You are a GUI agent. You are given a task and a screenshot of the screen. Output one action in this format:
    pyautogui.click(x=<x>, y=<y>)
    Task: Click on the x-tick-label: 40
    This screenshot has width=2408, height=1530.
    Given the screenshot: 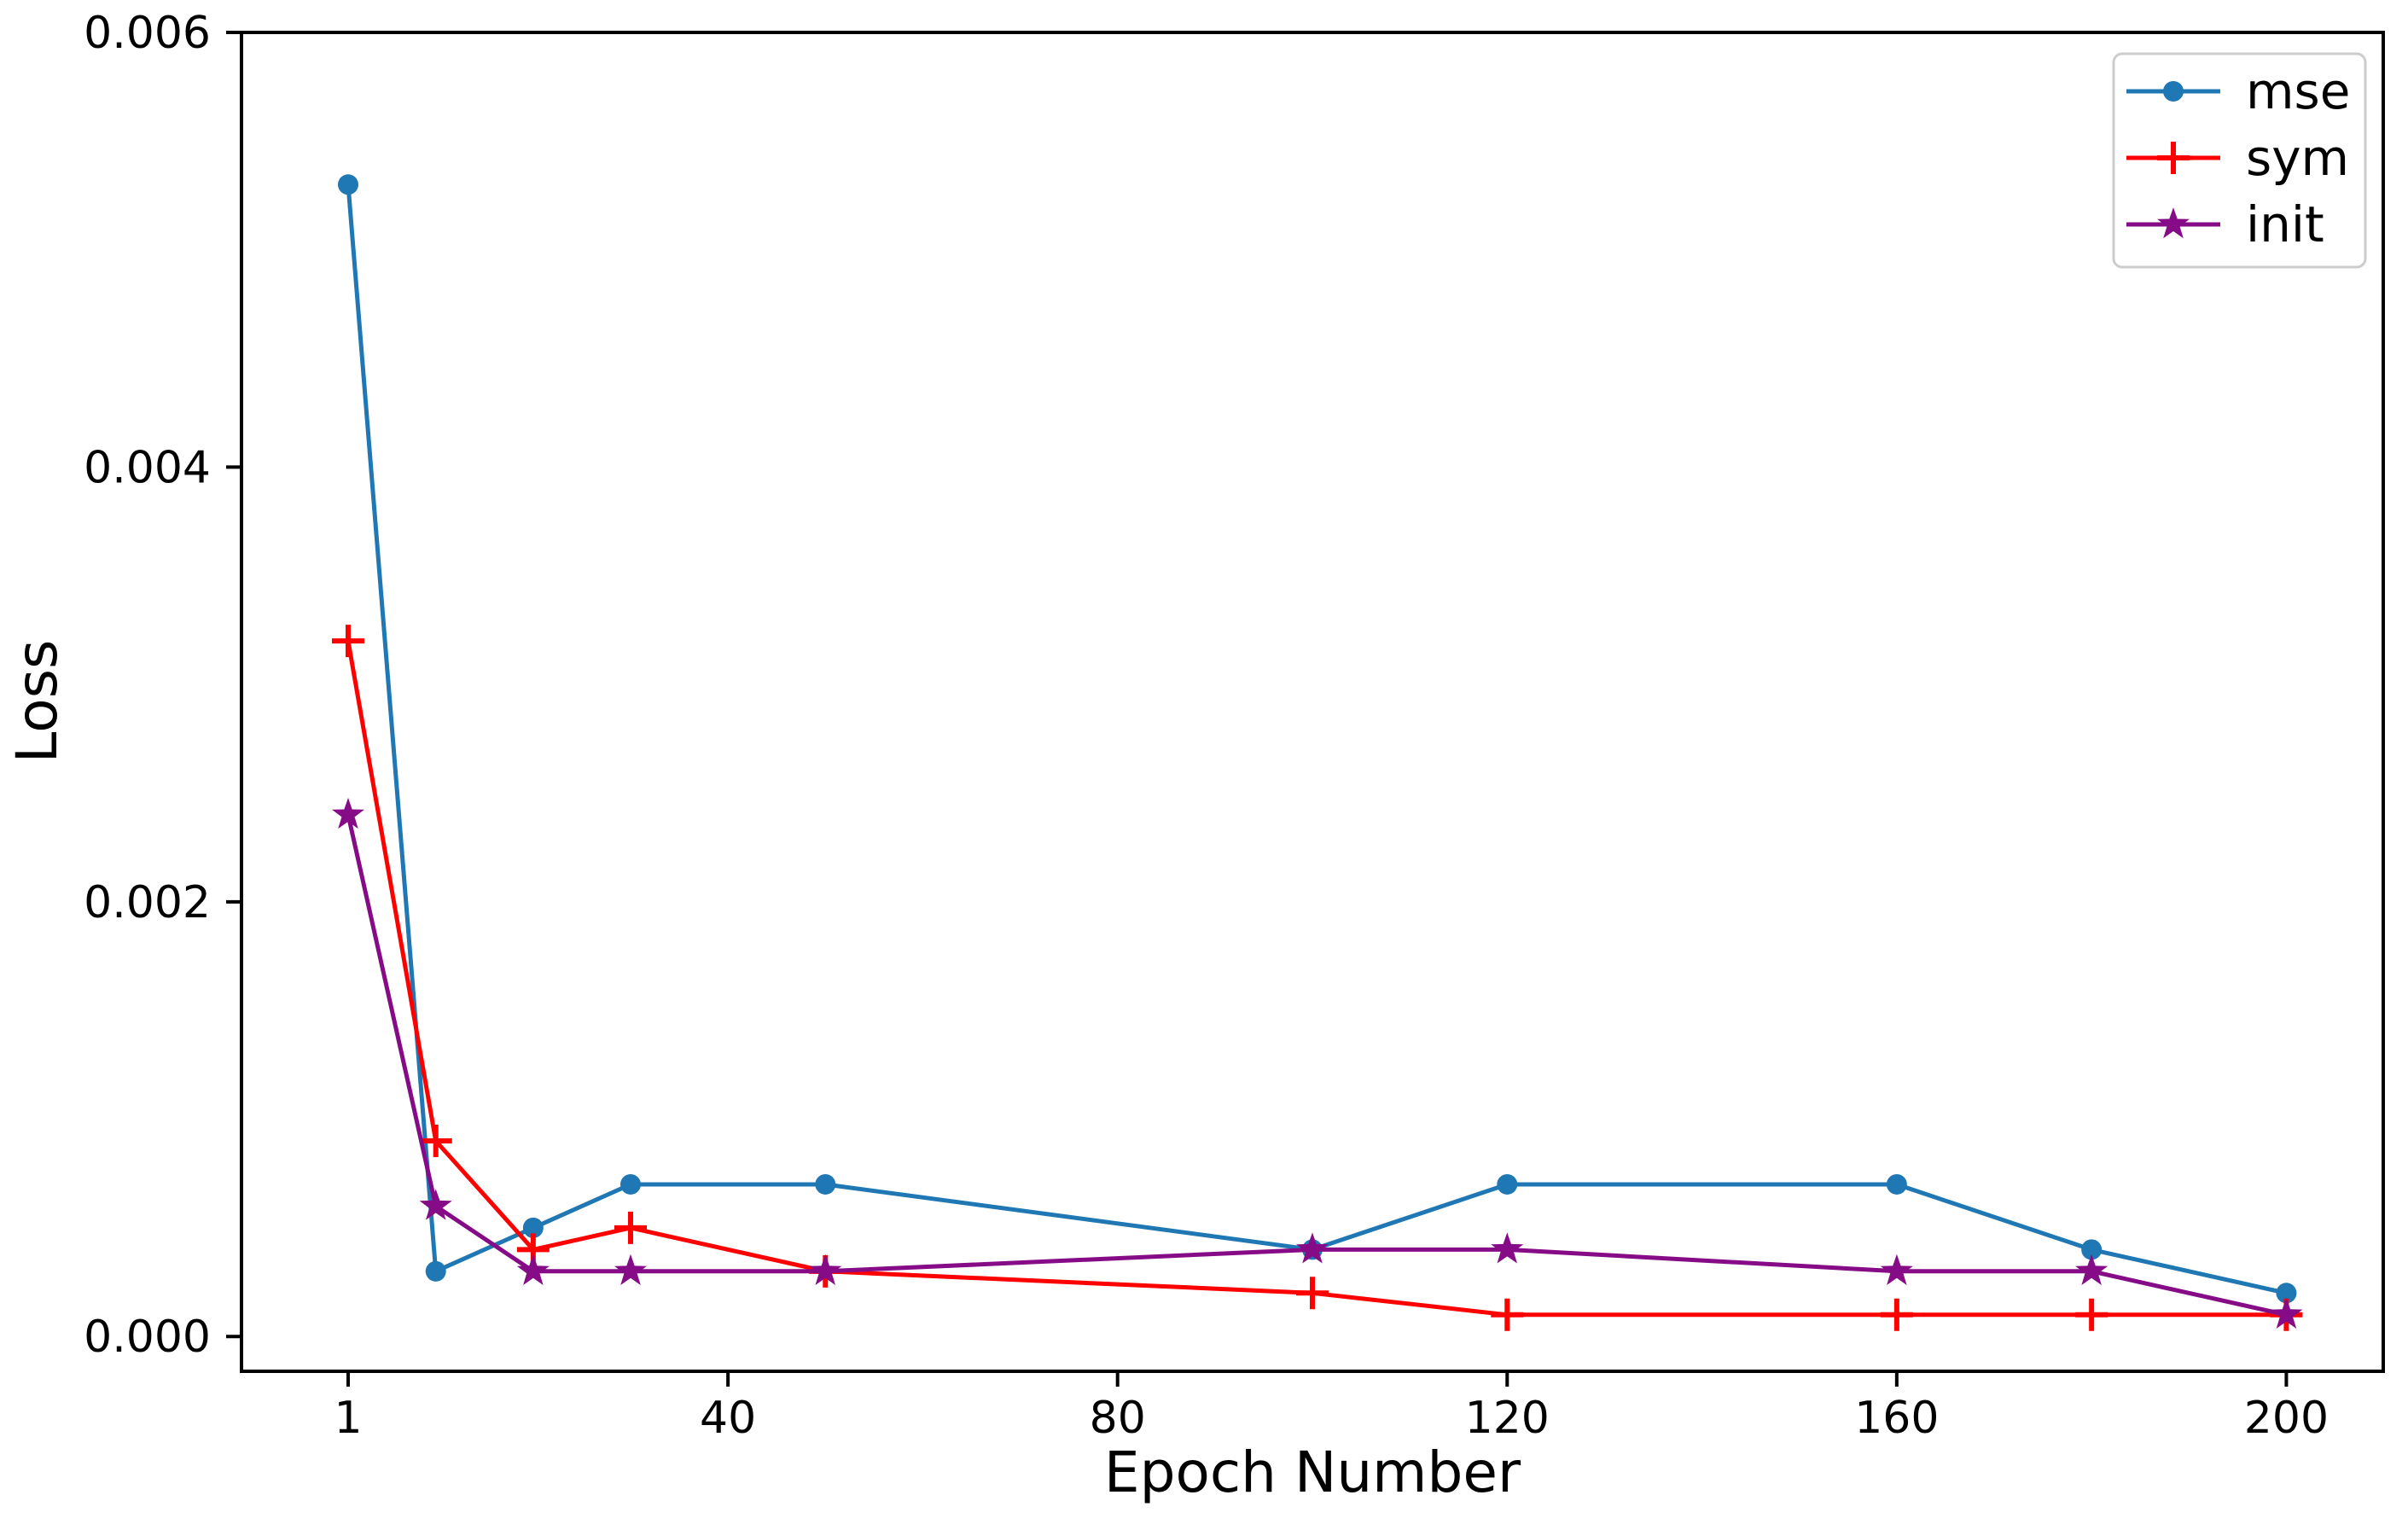 What is the action you would take?
    pyautogui.click(x=728, y=1418)
    